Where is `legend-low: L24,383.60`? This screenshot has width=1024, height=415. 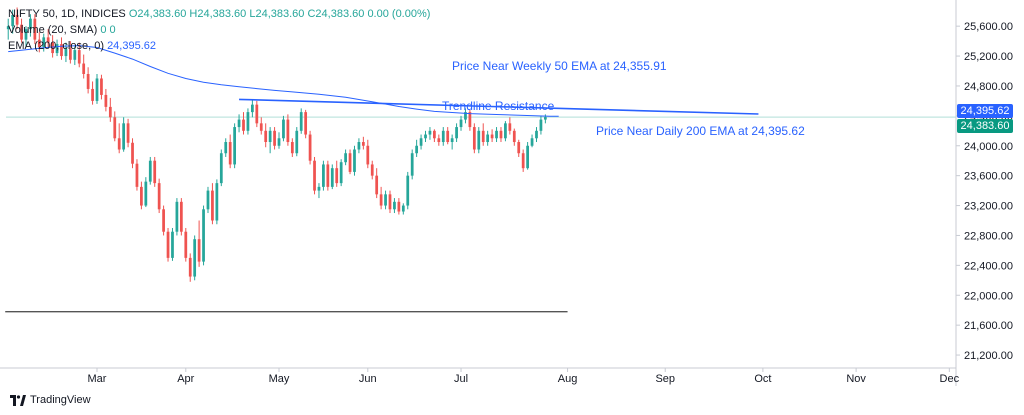
legend-low: L24,383.60 is located at coordinates (277, 14).